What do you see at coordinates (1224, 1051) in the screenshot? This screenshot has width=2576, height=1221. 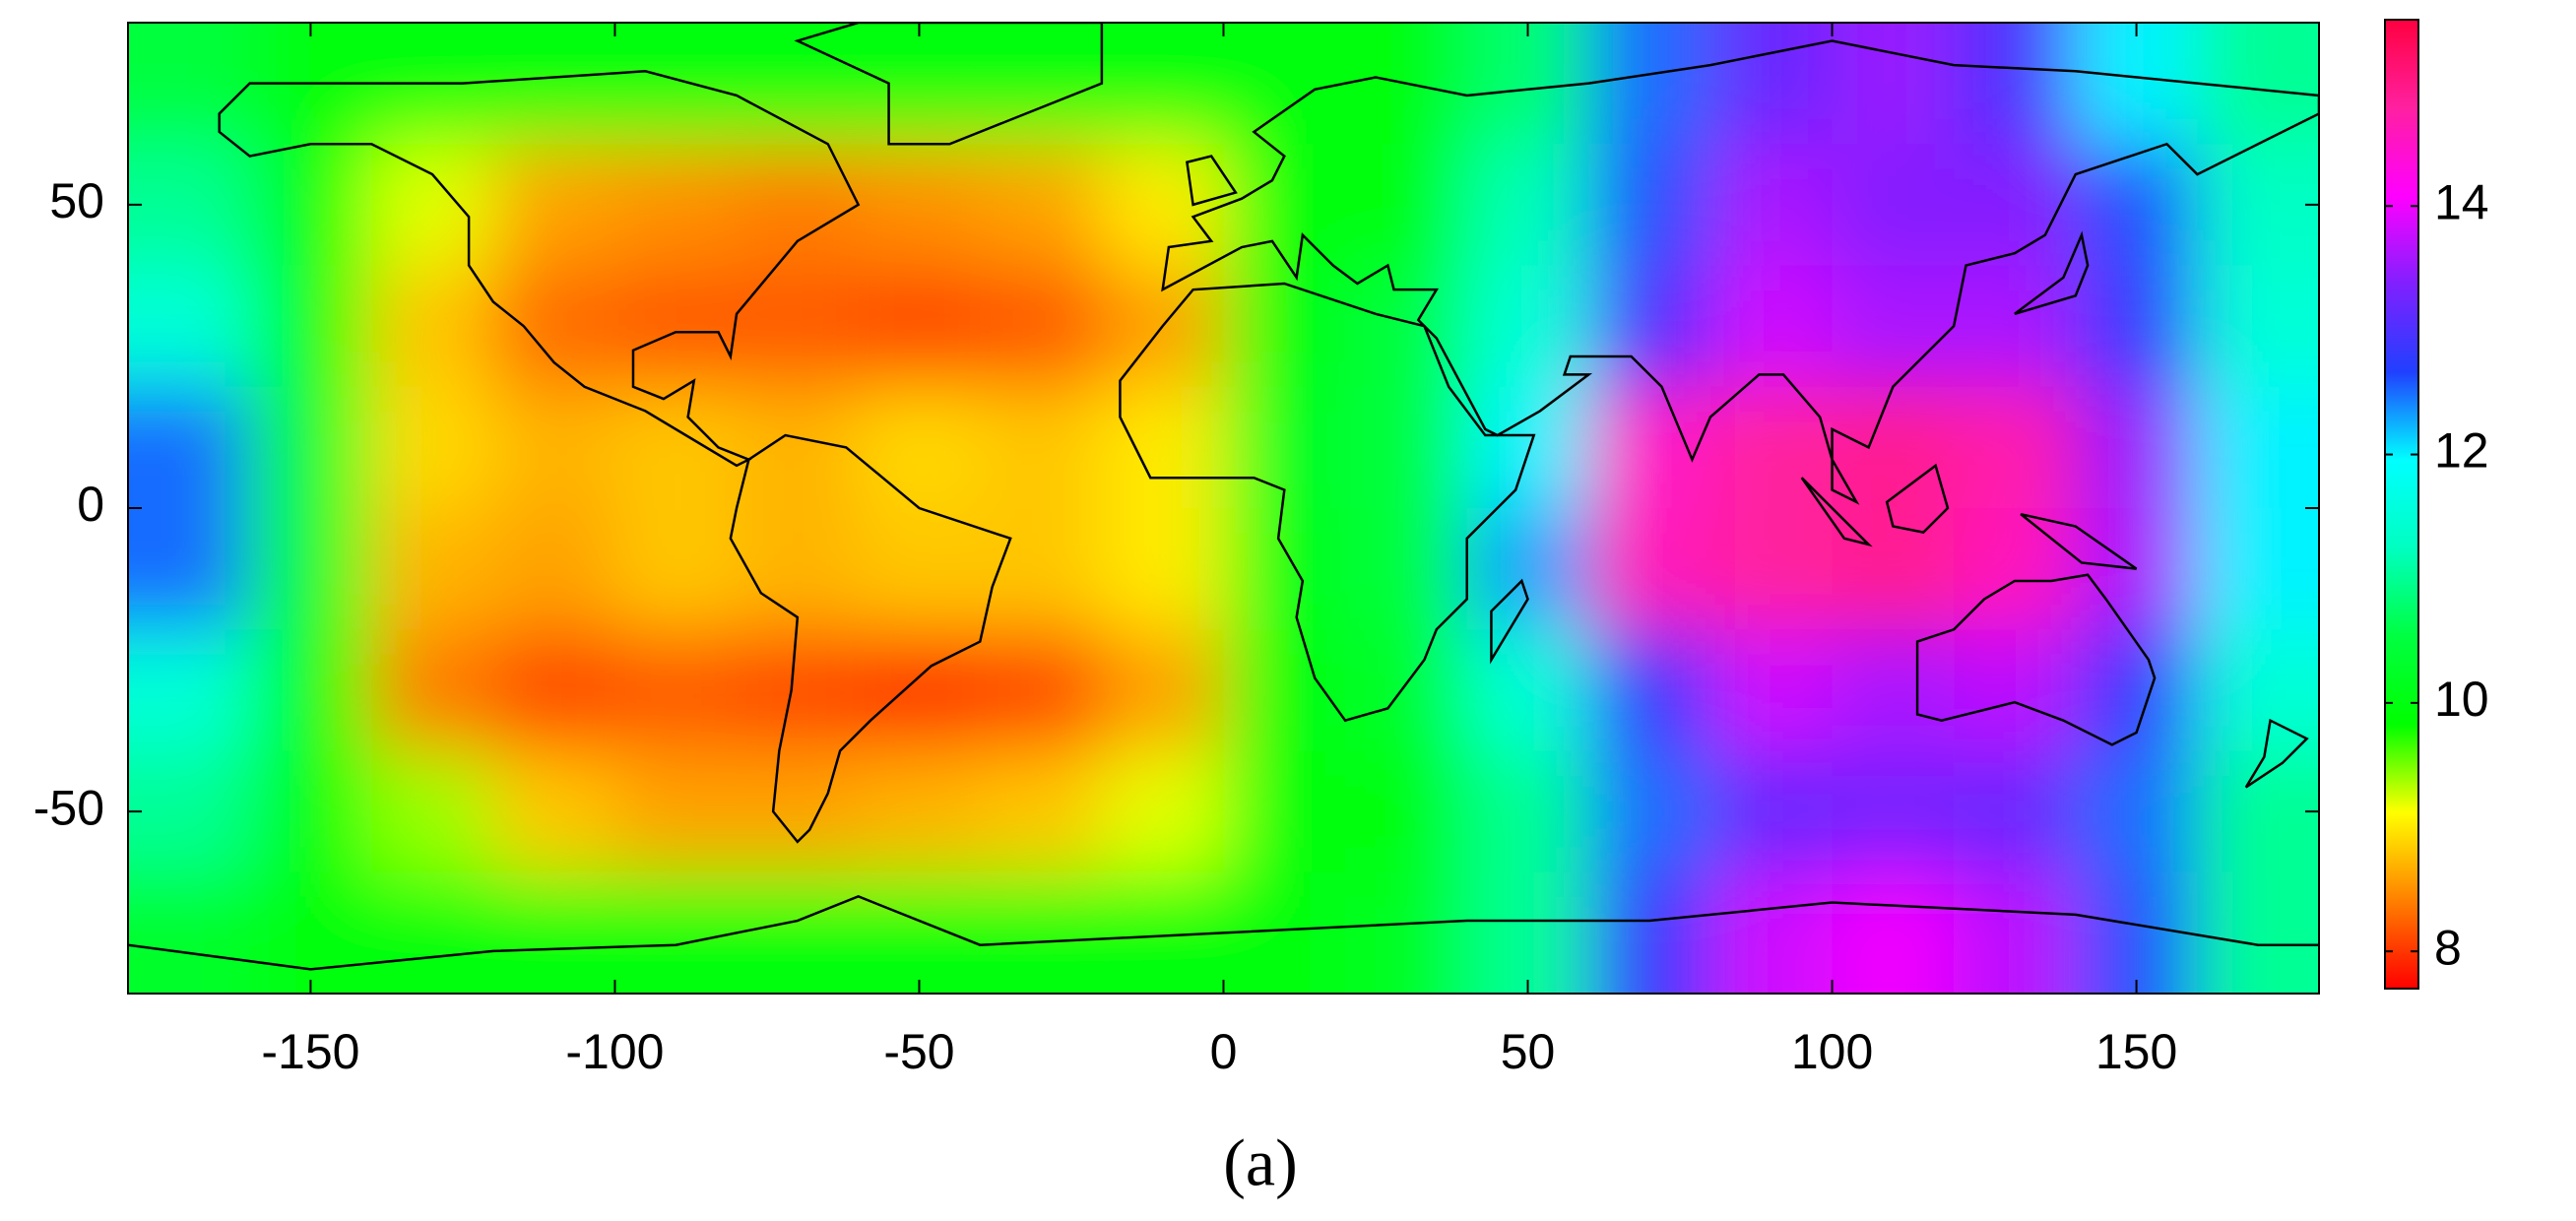 I see `x-tick-label: 0` at bounding box center [1224, 1051].